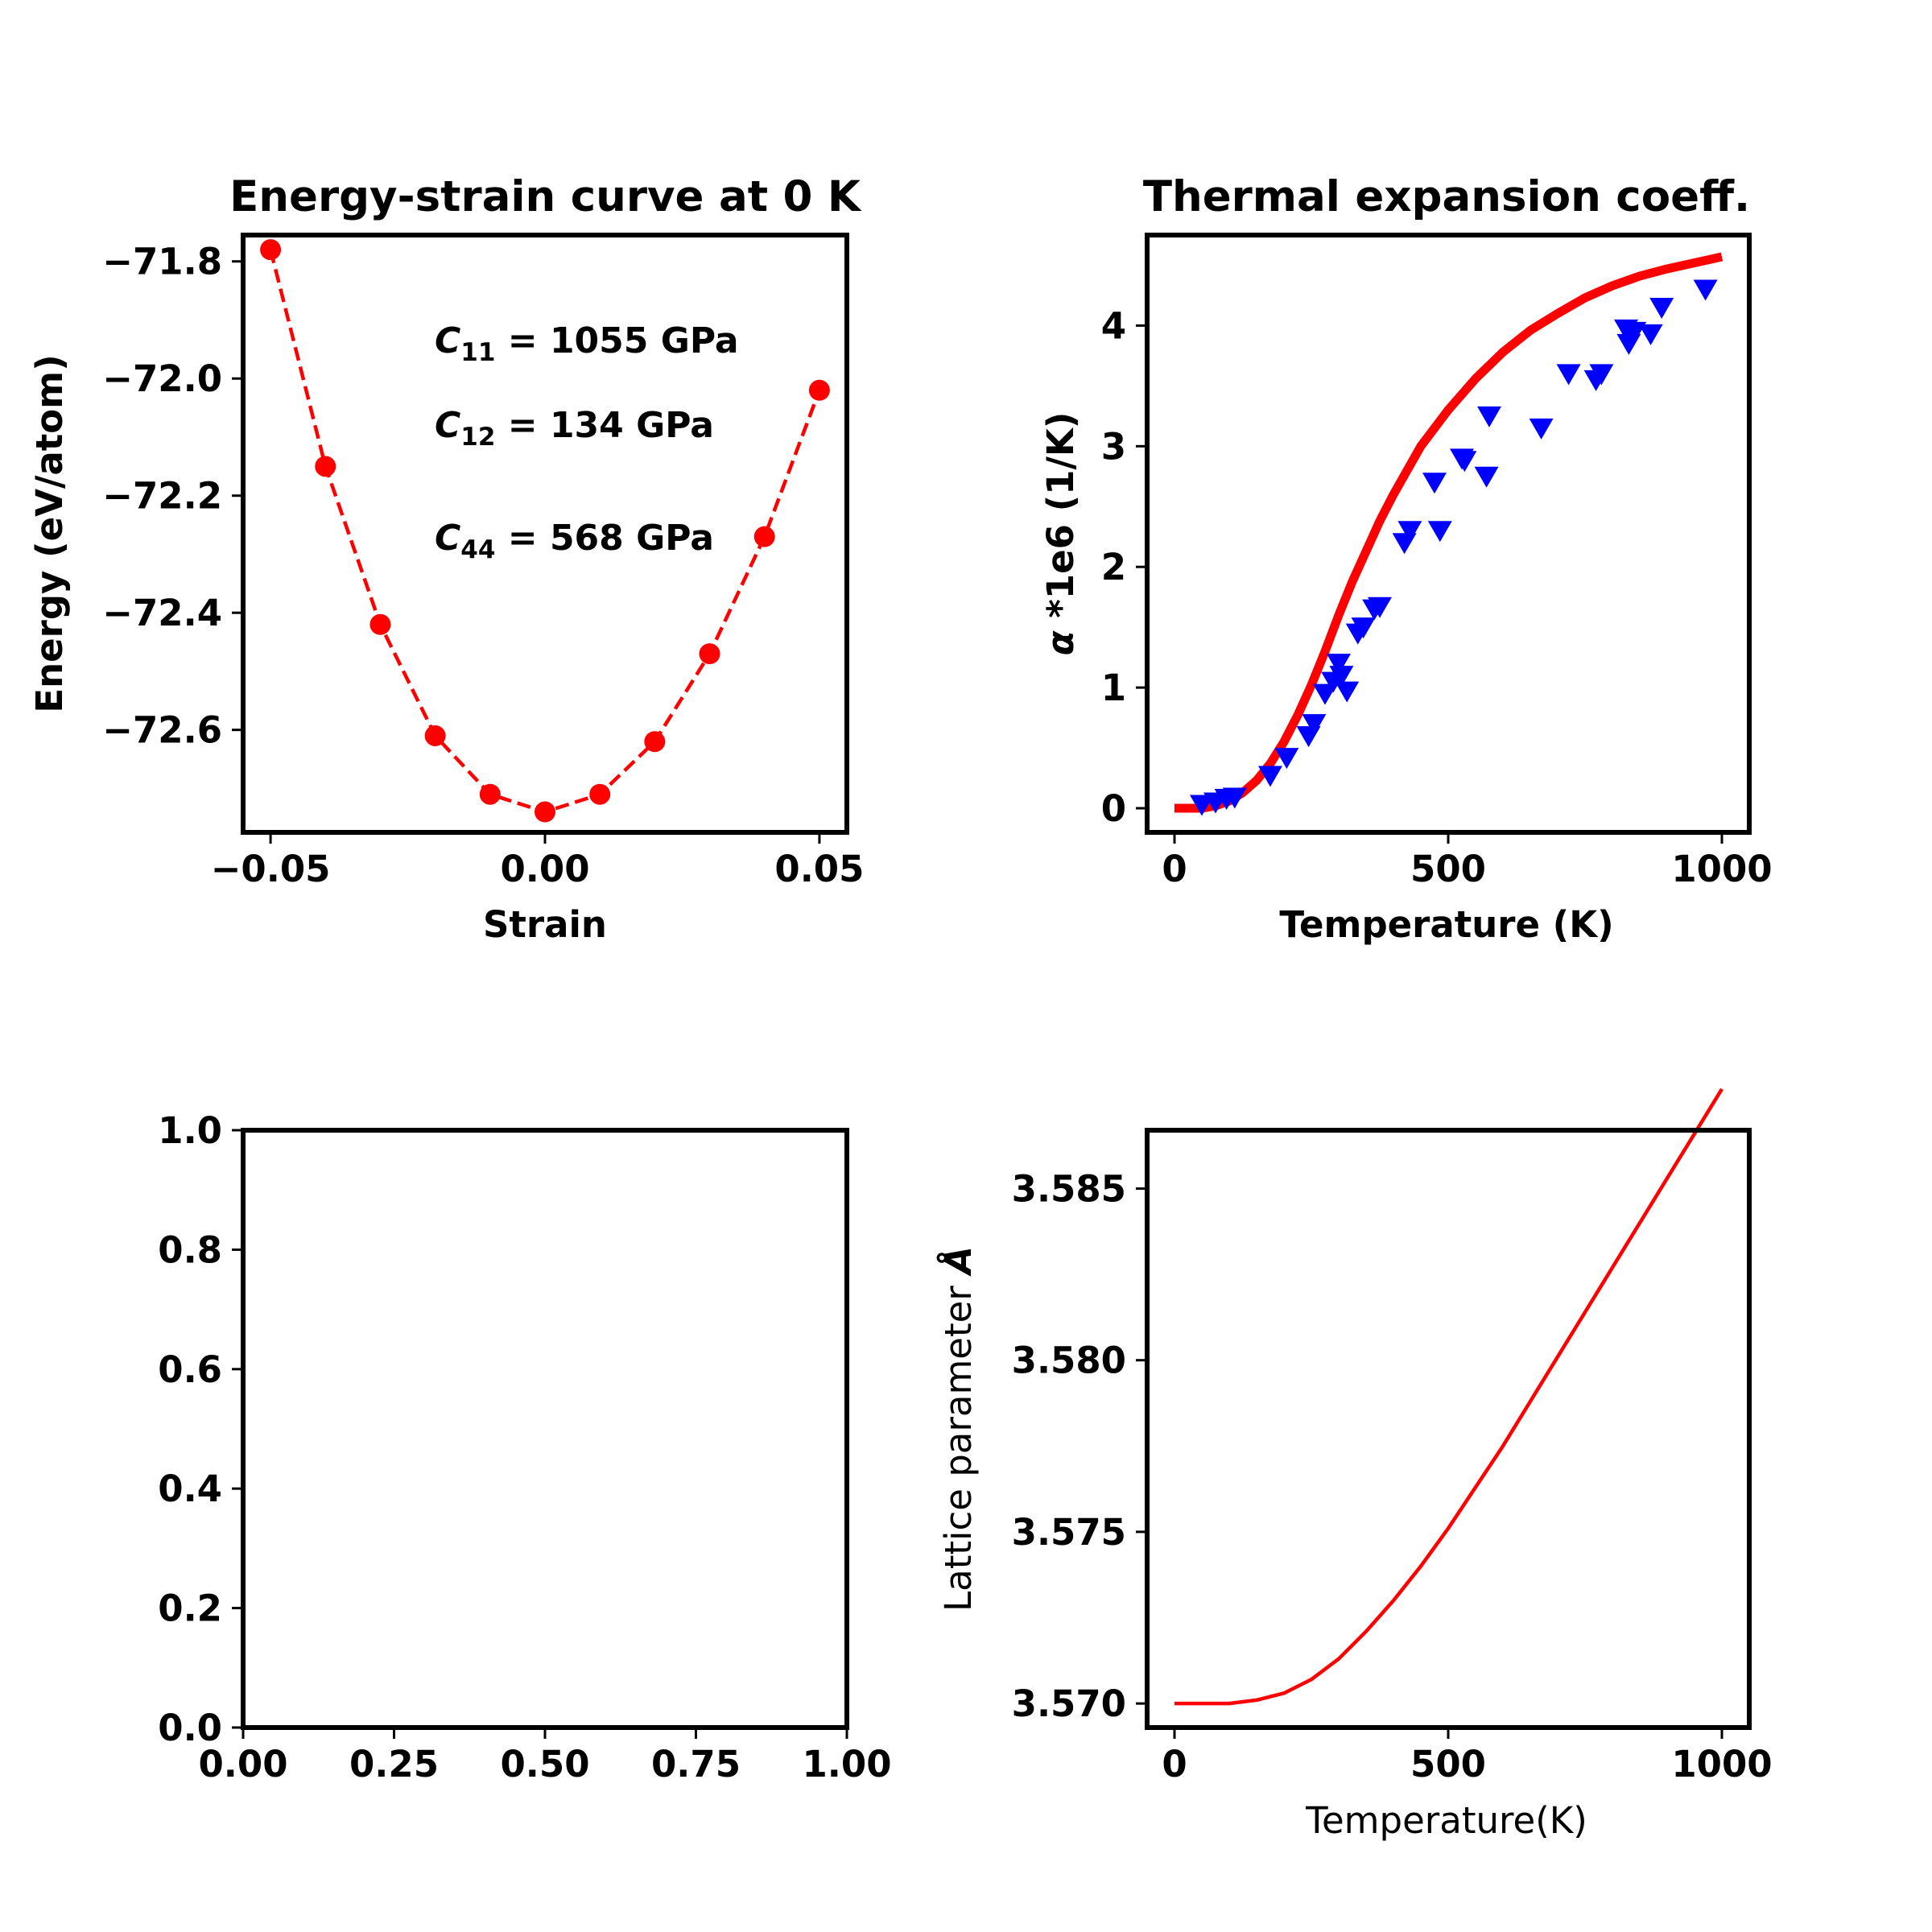  I want to click on thermal-expansion-ylabel: α *1e6 (1/K), so click(1060, 534).